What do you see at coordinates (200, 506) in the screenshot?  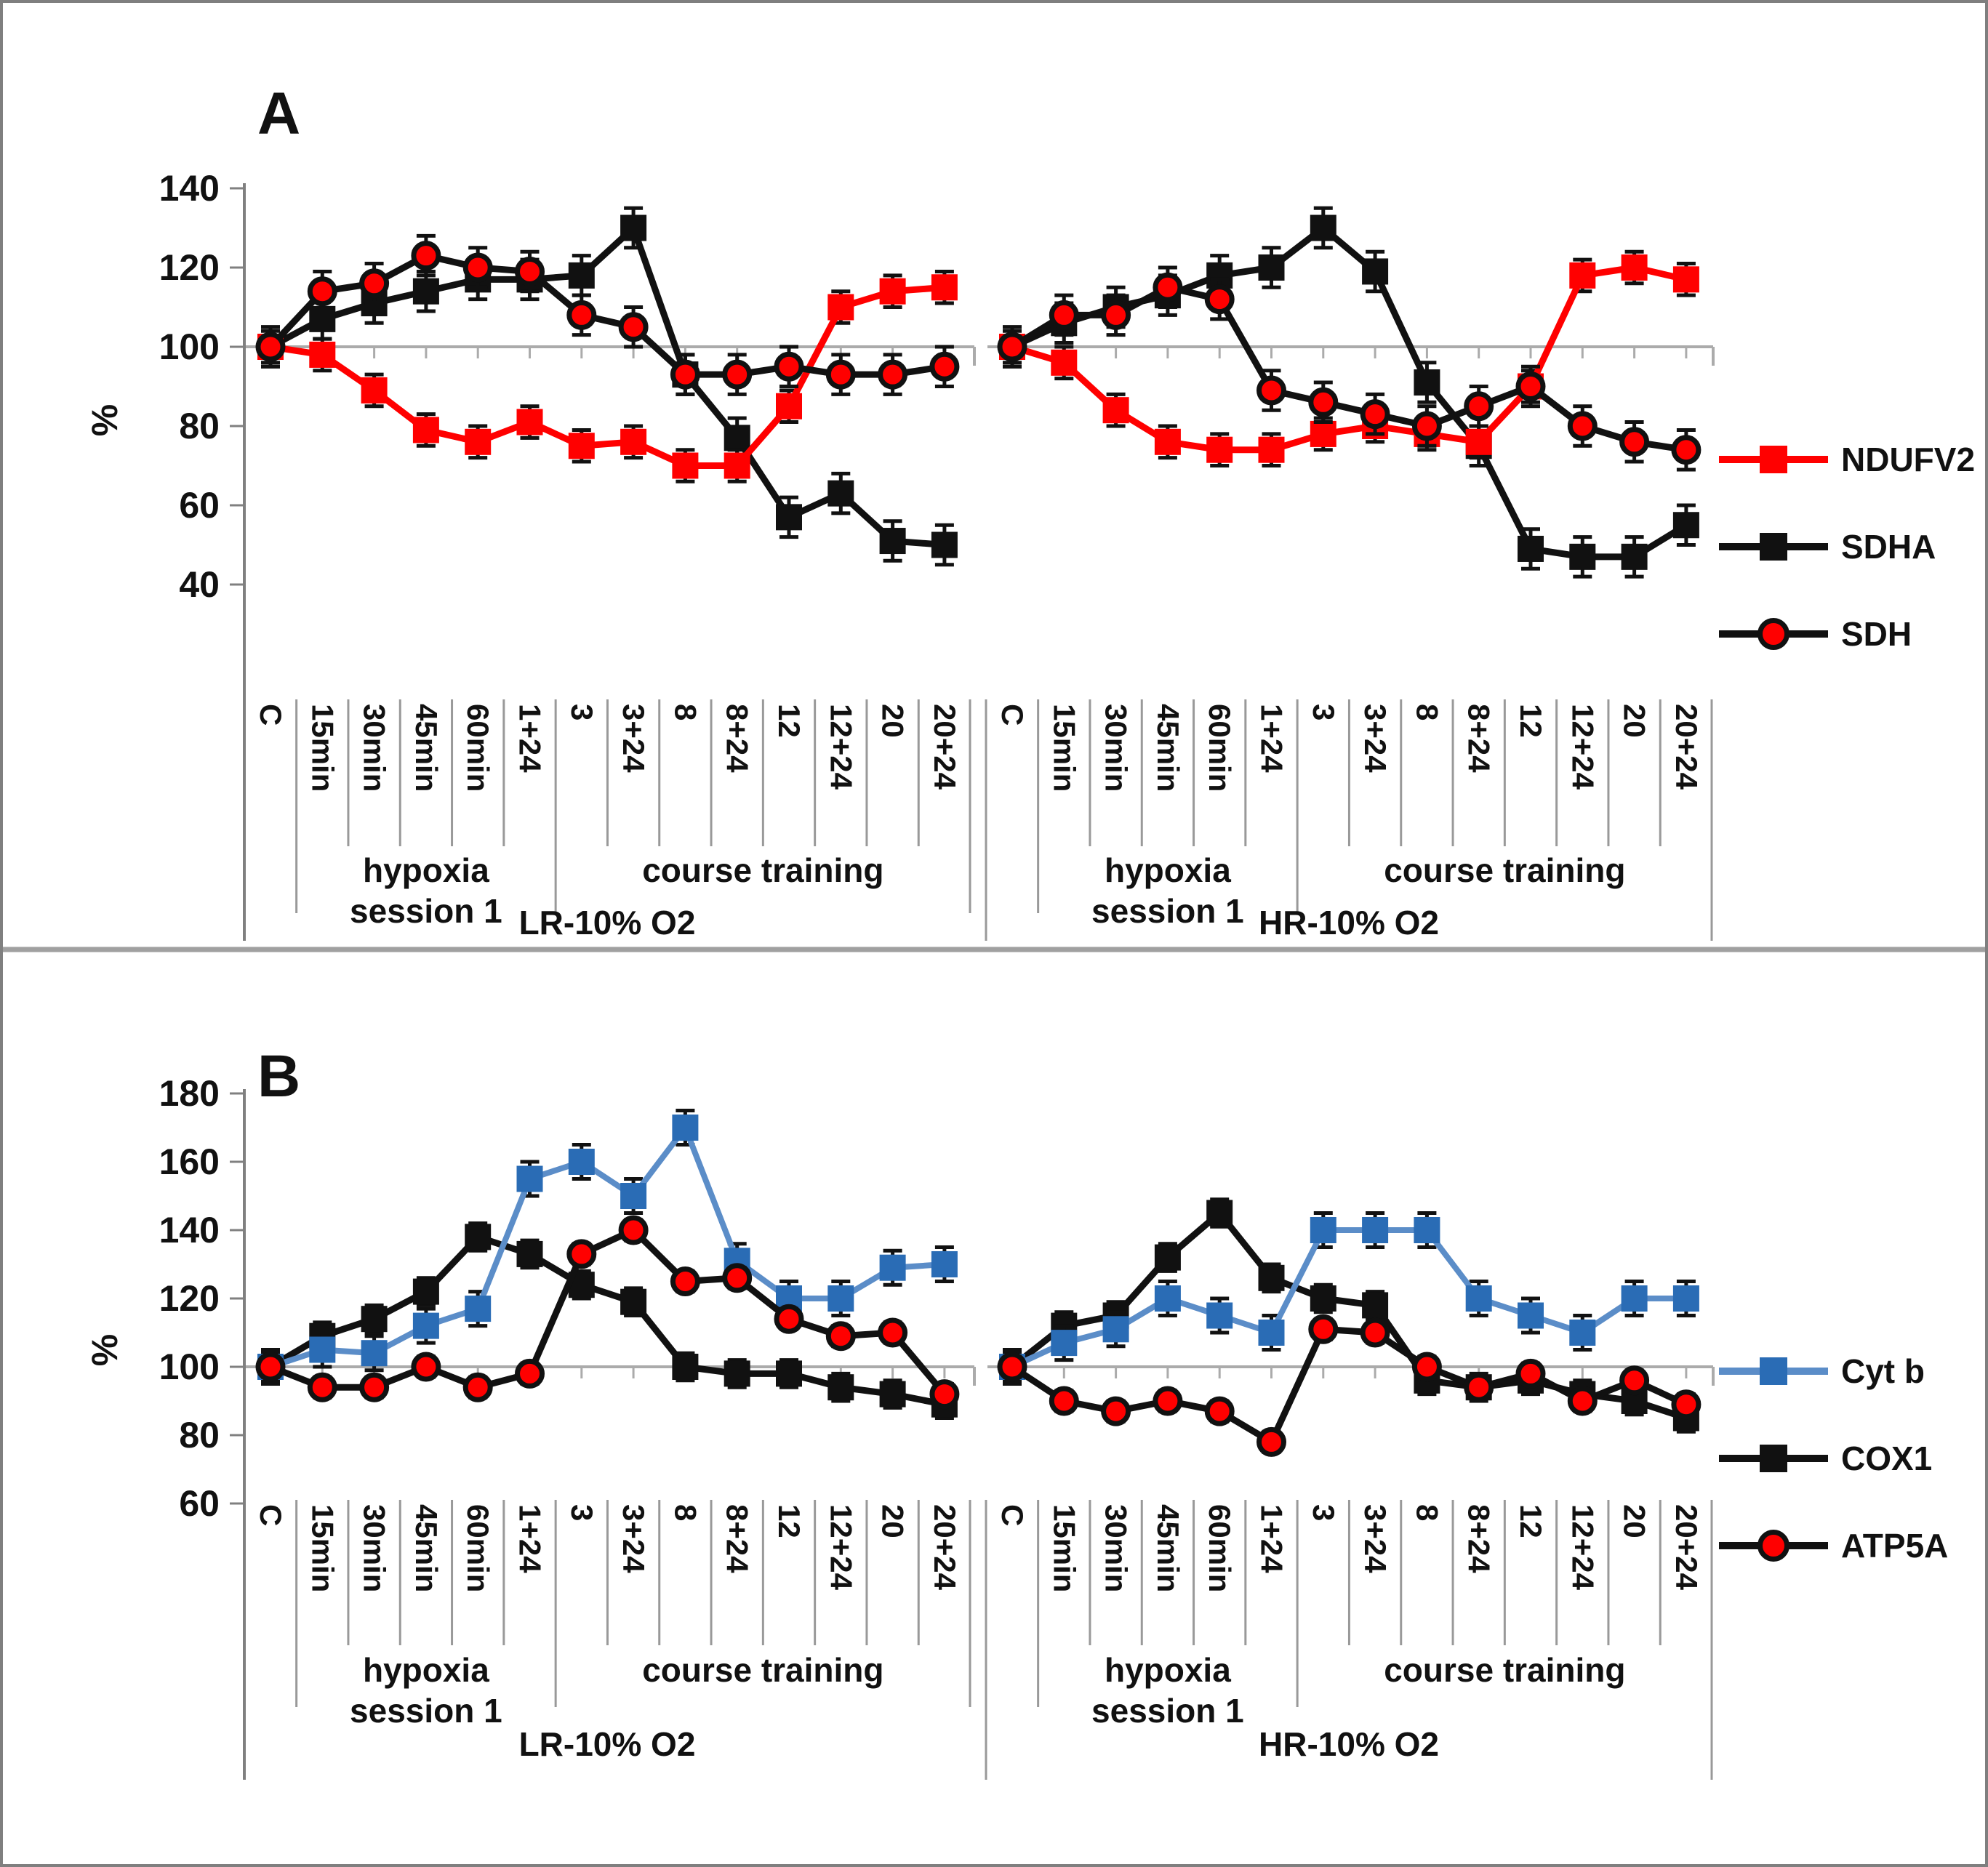 I see `y-tick-label: 60` at bounding box center [200, 506].